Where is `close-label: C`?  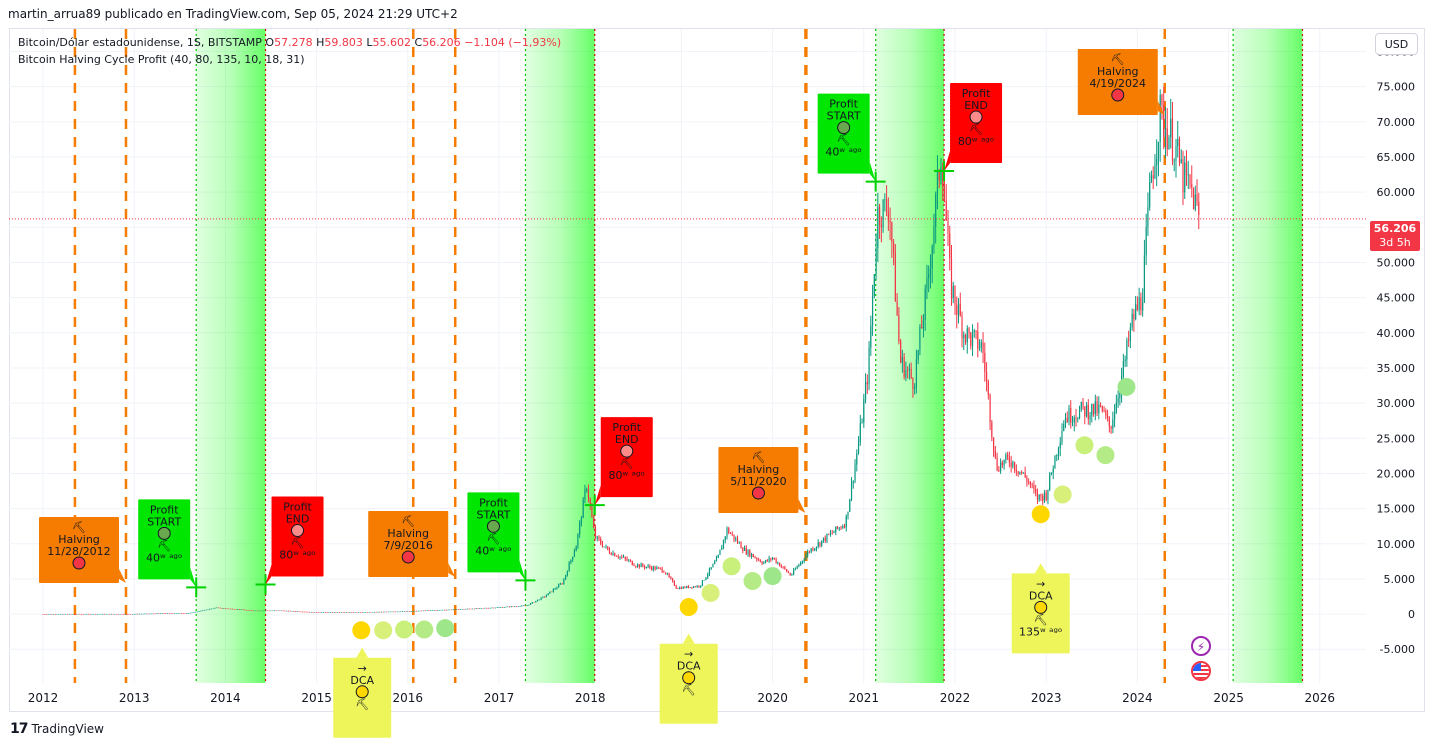 close-label: C is located at coordinates (418, 42).